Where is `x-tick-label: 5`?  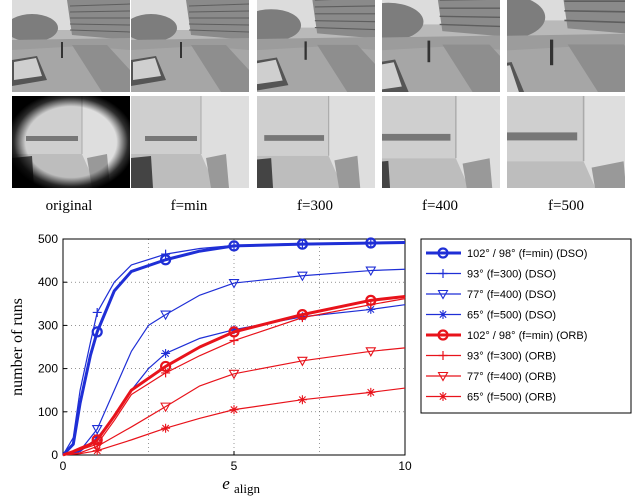 x-tick-label: 5 is located at coordinates (234, 466).